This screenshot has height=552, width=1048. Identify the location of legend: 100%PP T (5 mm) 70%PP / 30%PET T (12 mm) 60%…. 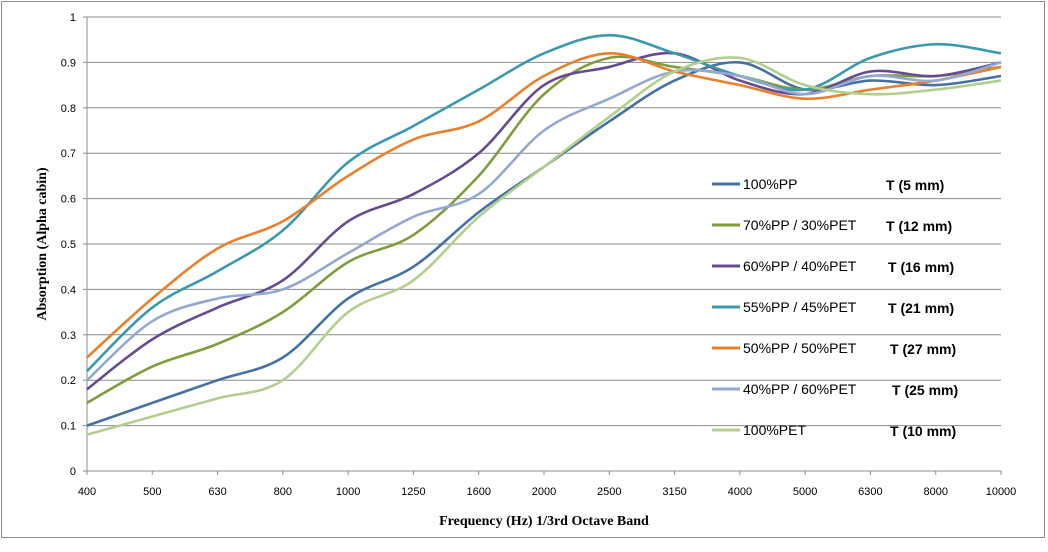
(835, 307).